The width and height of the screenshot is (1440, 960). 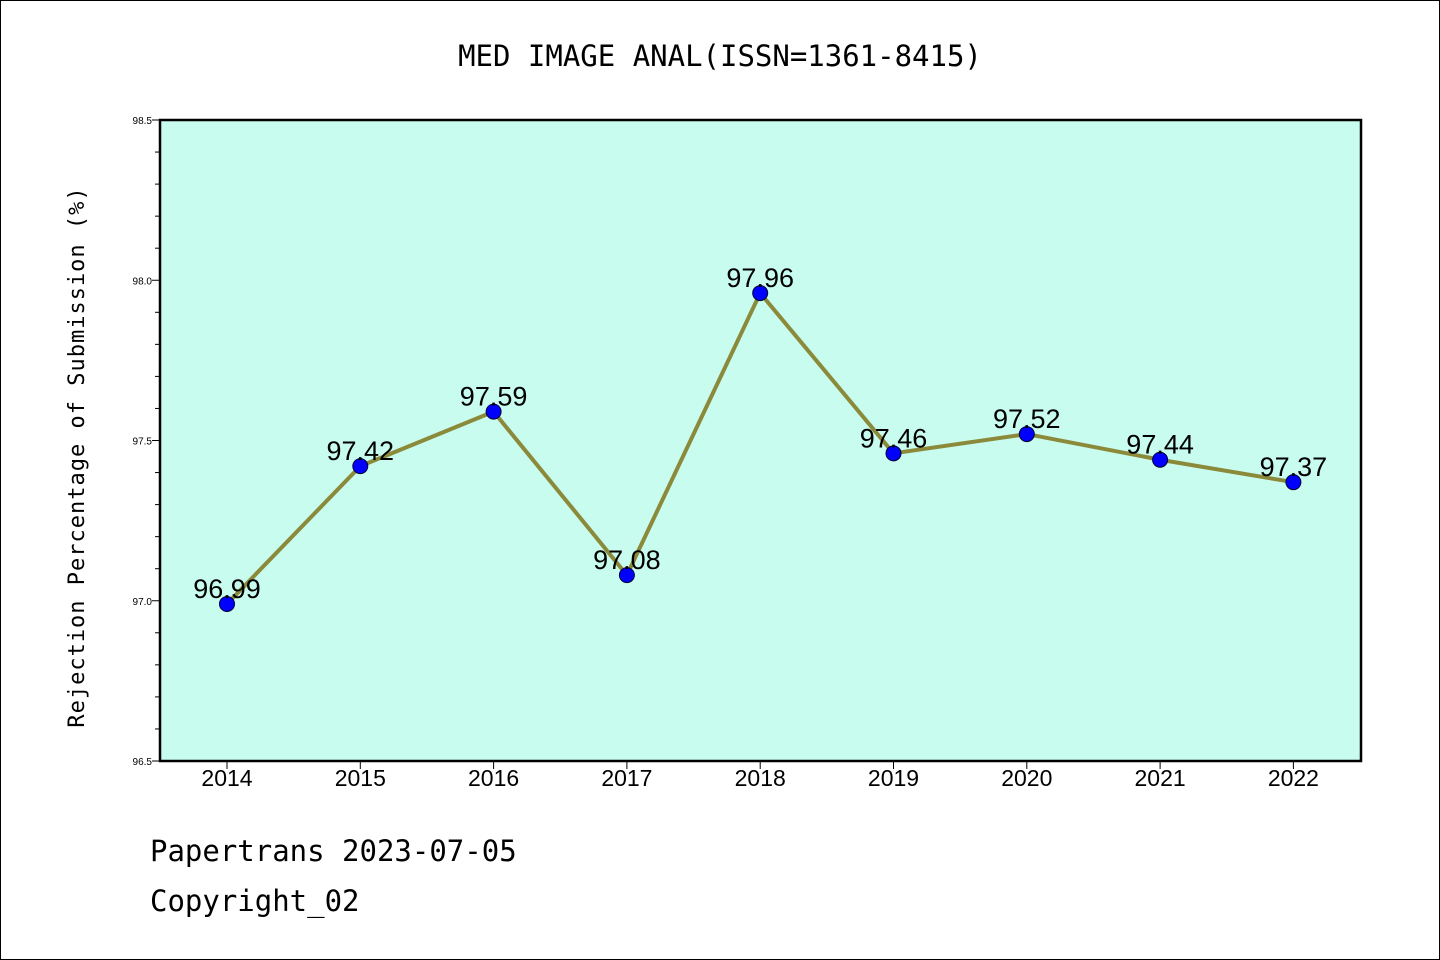 I want to click on x-axis: 2014 2015 2016 2017 2018 2019 2020 2021 2022, so click(x=760, y=776).